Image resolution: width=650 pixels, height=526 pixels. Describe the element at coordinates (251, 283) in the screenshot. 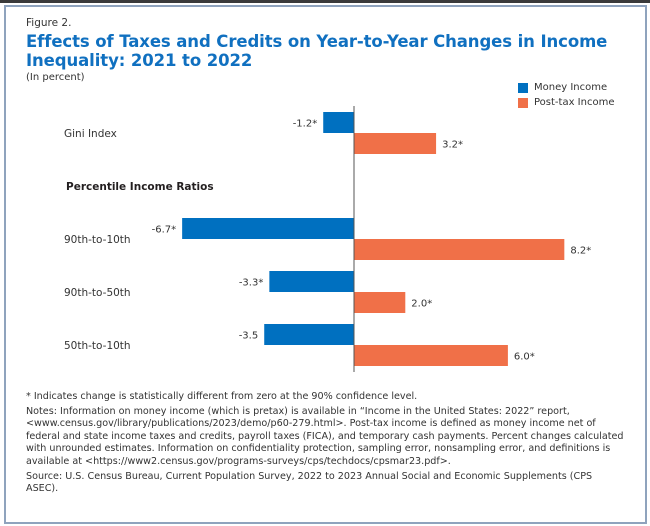

I see `data-label-money-income-90th-to-50th: -3.3*` at that location.